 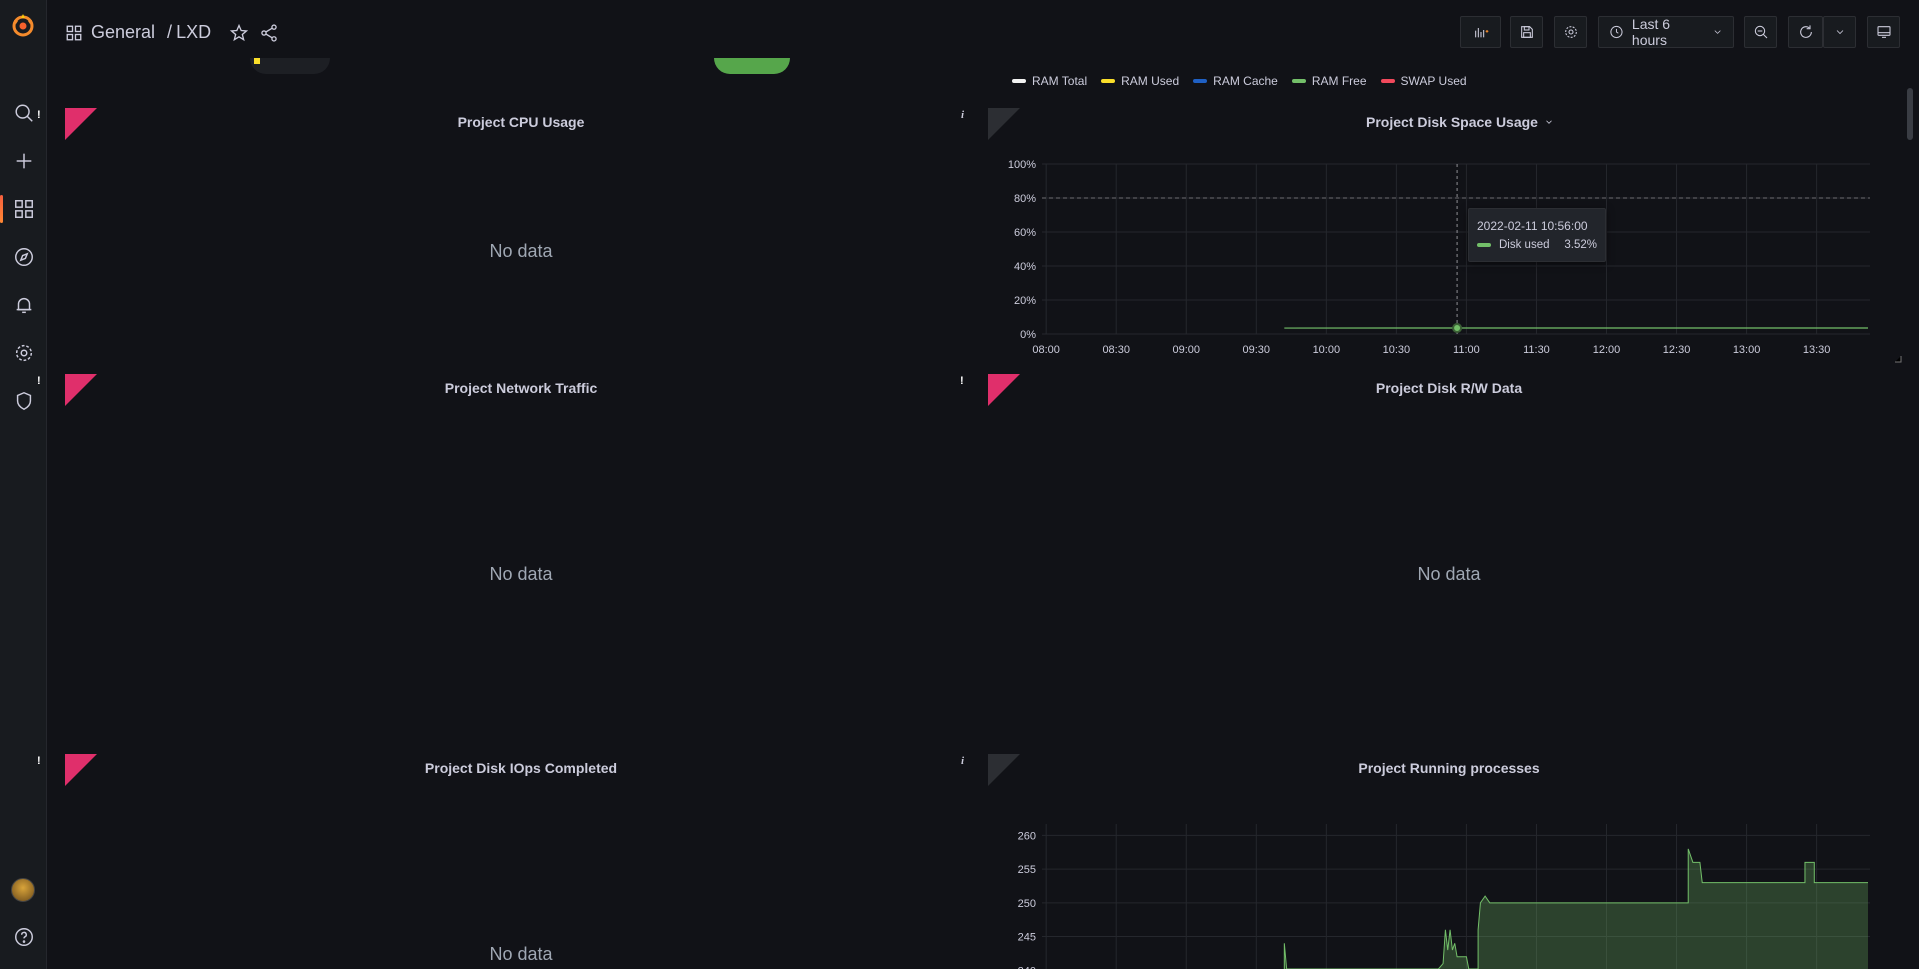 I want to click on refresh-icon, so click(x=1805, y=31).